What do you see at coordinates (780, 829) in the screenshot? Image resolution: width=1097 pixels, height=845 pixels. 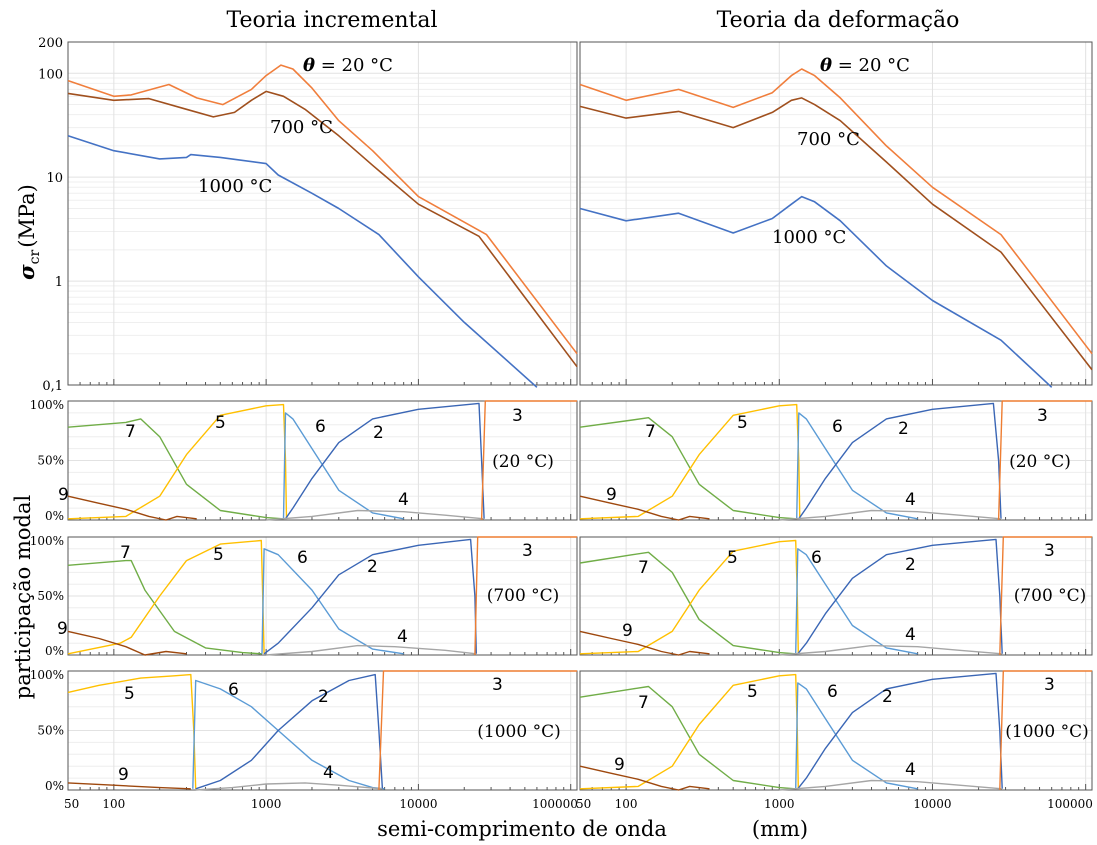 I see `x-axis-unit: (mm)` at bounding box center [780, 829].